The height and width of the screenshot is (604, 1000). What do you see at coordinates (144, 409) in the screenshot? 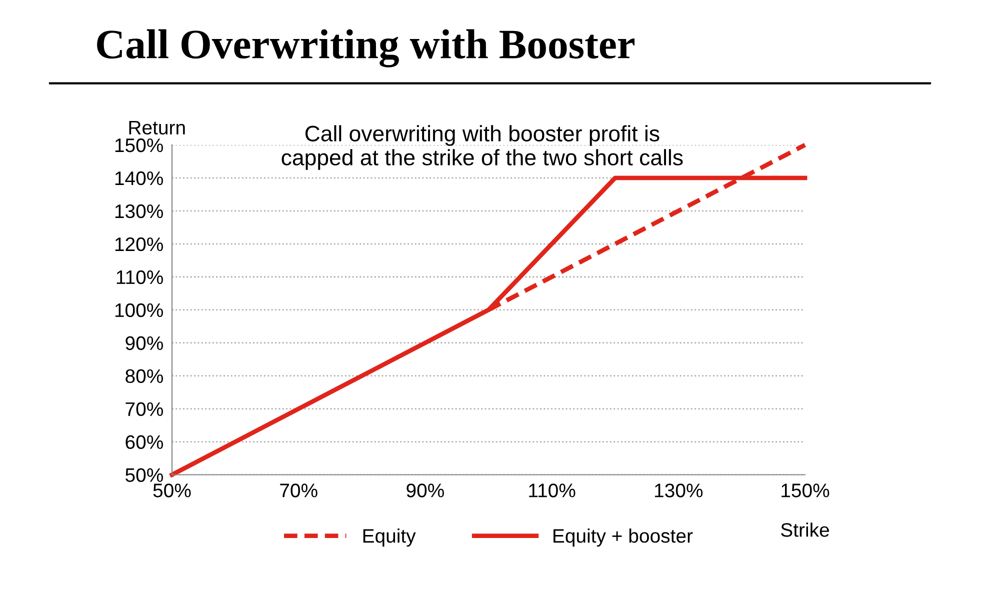
I see `y-tick-label: 70%` at bounding box center [144, 409].